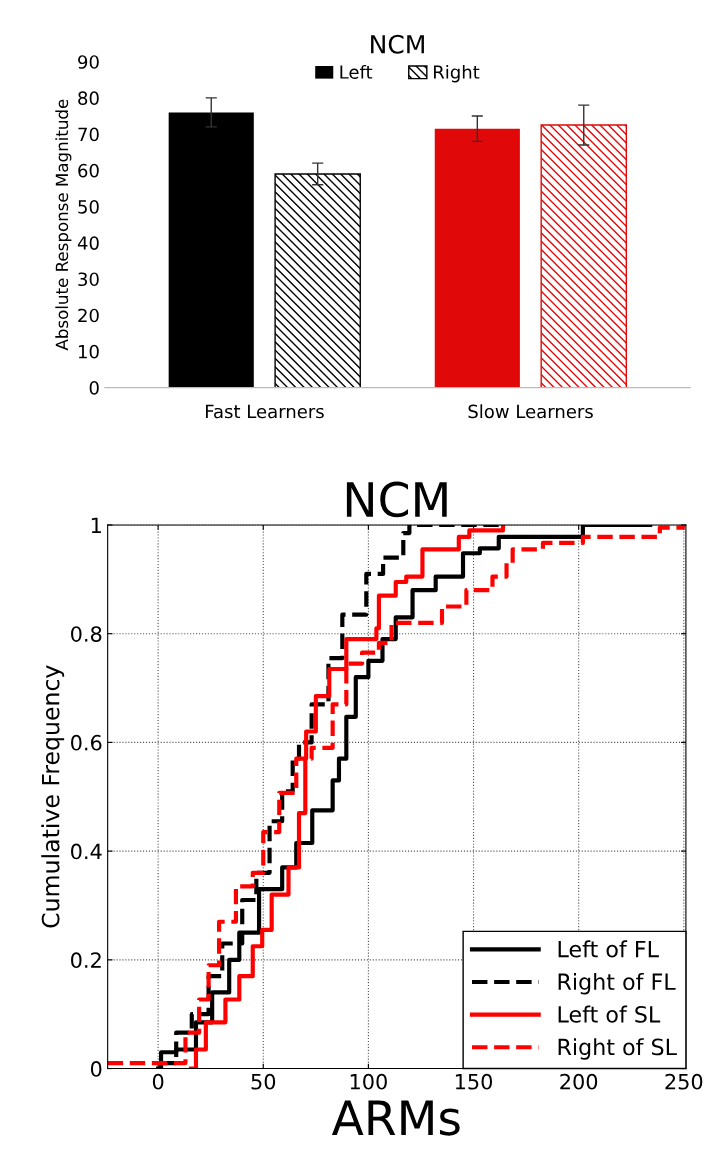 Image resolution: width=713 pixels, height=1164 pixels. What do you see at coordinates (684, 1081) in the screenshot?
I see `x-tick-label: 250` at bounding box center [684, 1081].